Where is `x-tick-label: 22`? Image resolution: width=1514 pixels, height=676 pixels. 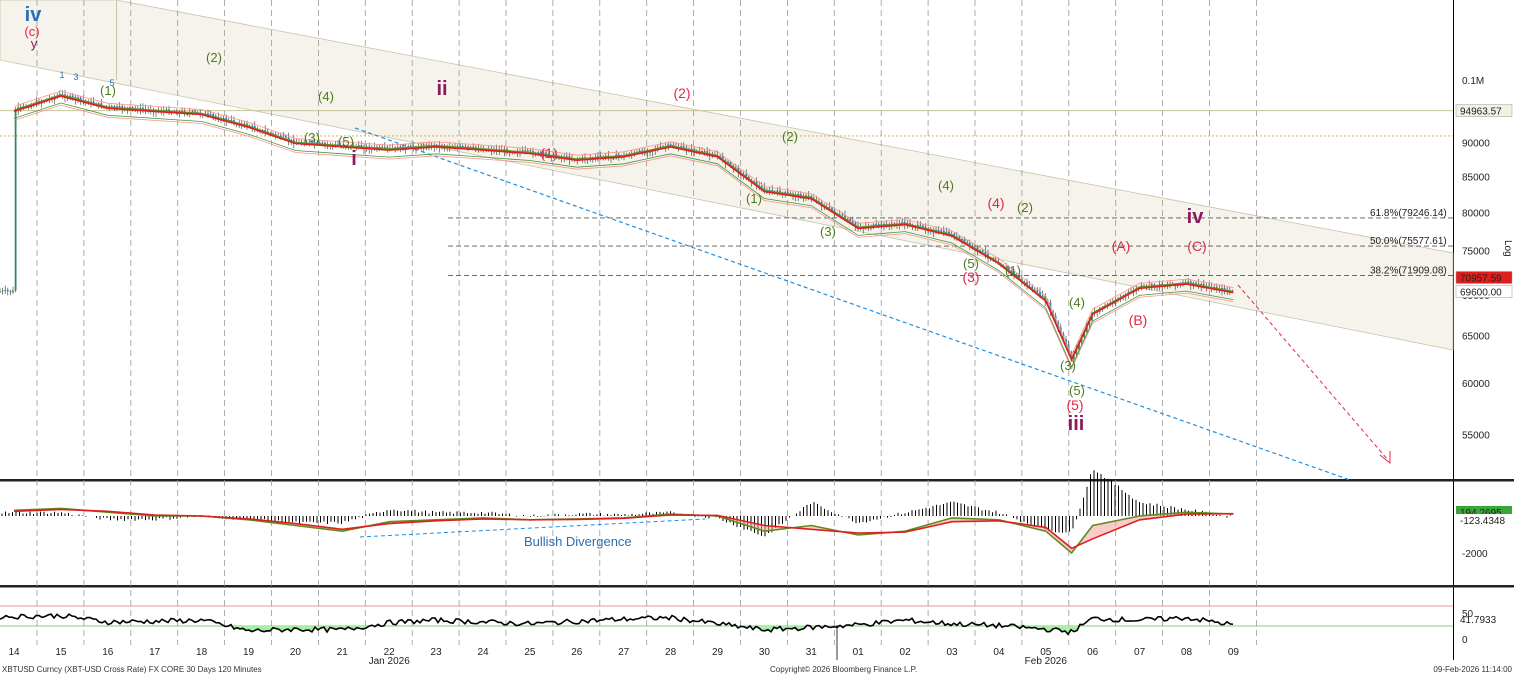 x-tick-label: 22 is located at coordinates (390, 652).